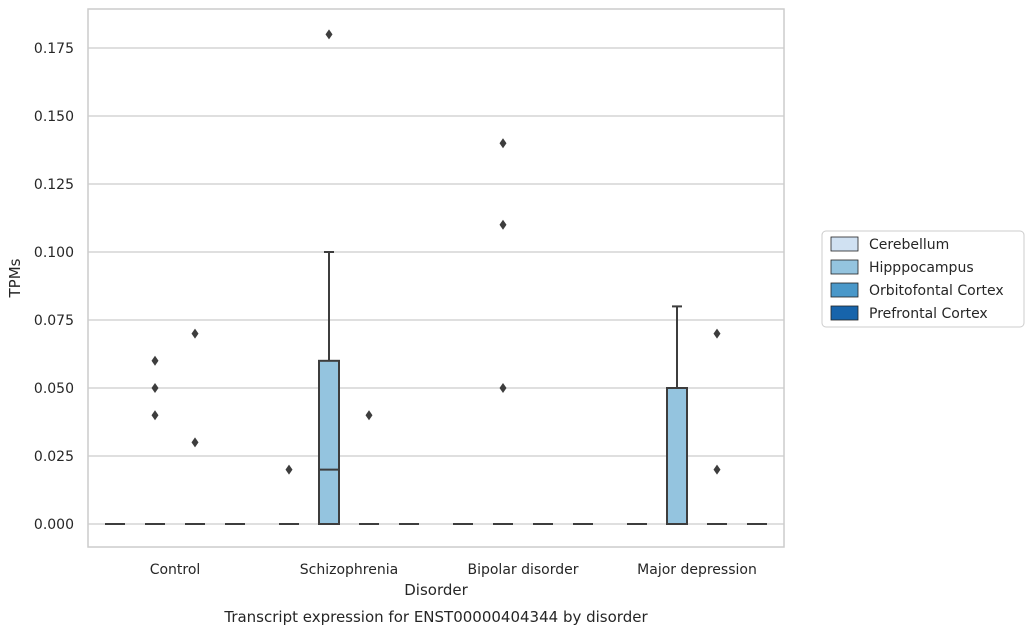  Describe the element at coordinates (928, 314) in the screenshot. I see `legend-label: Prefrontal Cortex` at that location.